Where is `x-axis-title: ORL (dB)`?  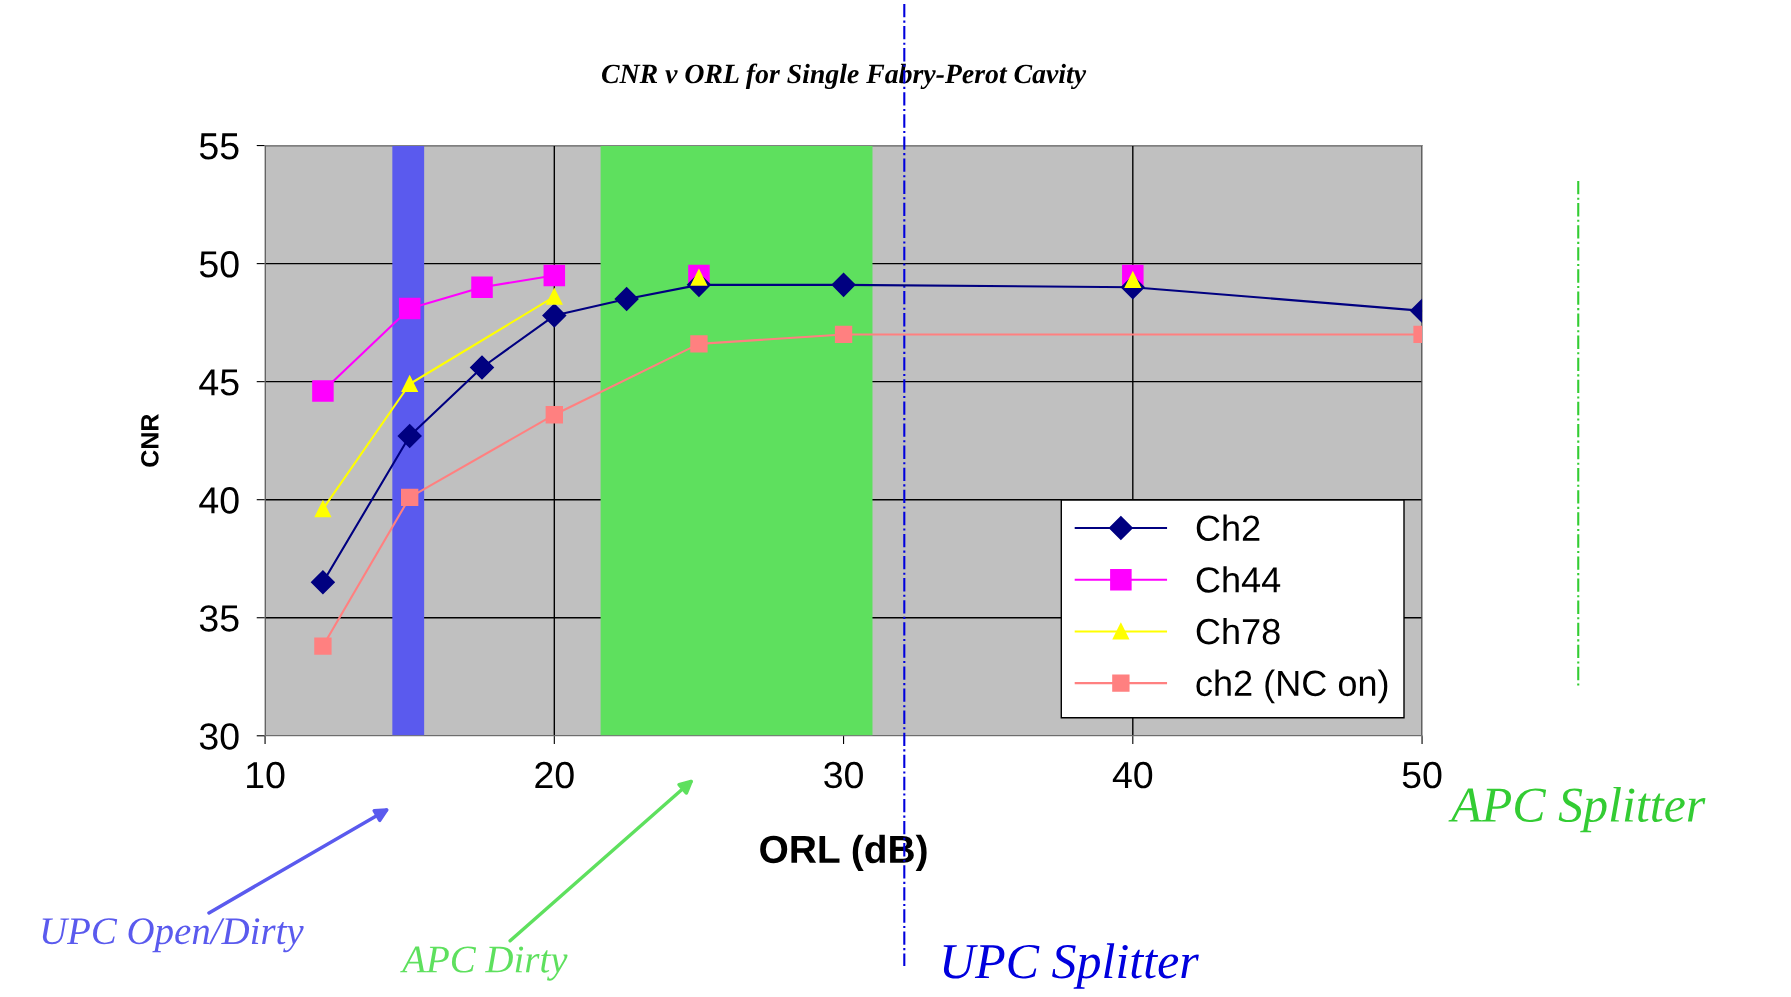
x-axis-title: ORL (dB) is located at coordinates (843, 852).